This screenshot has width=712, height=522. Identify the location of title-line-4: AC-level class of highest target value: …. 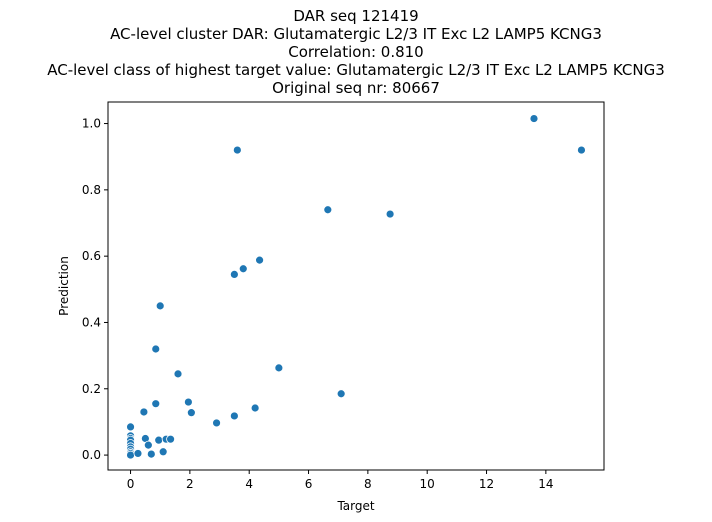
(356, 70).